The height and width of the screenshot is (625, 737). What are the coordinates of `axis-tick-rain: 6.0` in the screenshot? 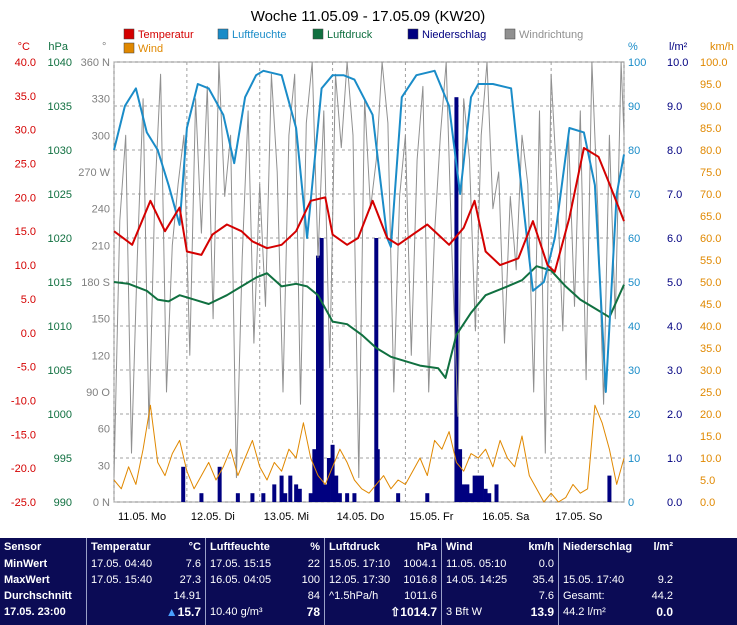 It's located at (674, 239).